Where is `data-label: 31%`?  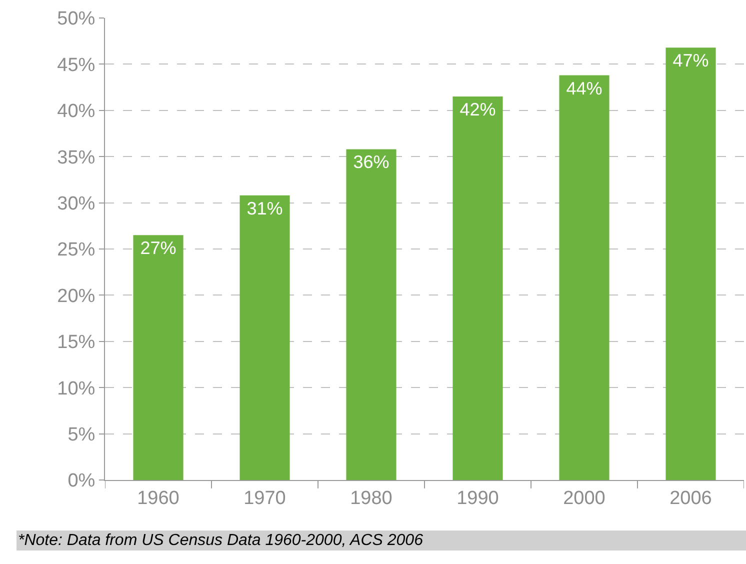 data-label: 31% is located at coordinates (264, 208).